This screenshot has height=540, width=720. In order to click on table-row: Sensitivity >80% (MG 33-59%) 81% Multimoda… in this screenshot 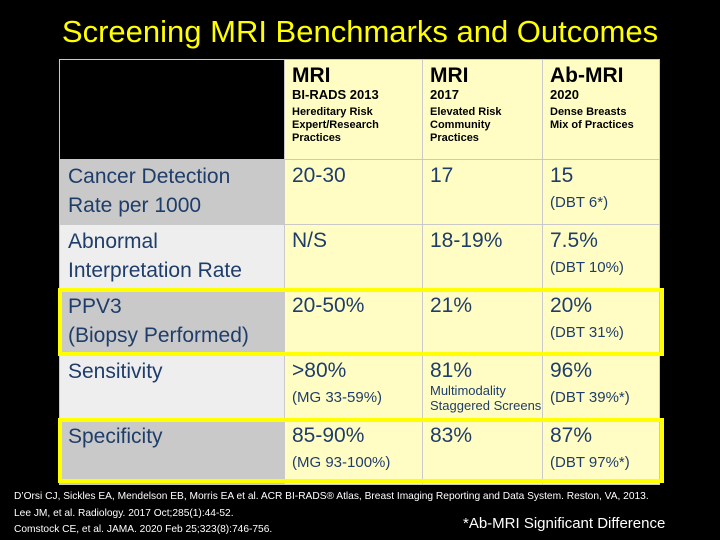, I will do `click(359, 387)`.